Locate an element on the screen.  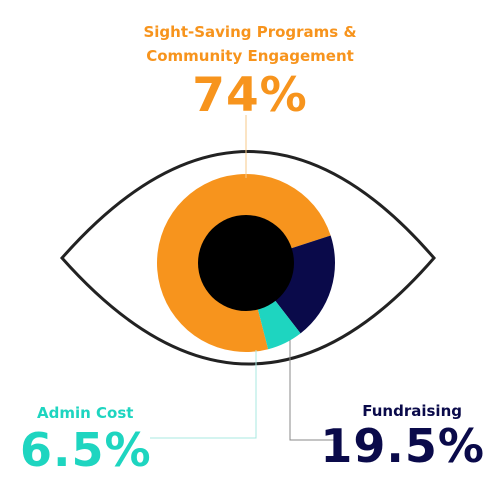
label-admin-category: Admin Cost is located at coordinates (85, 413).